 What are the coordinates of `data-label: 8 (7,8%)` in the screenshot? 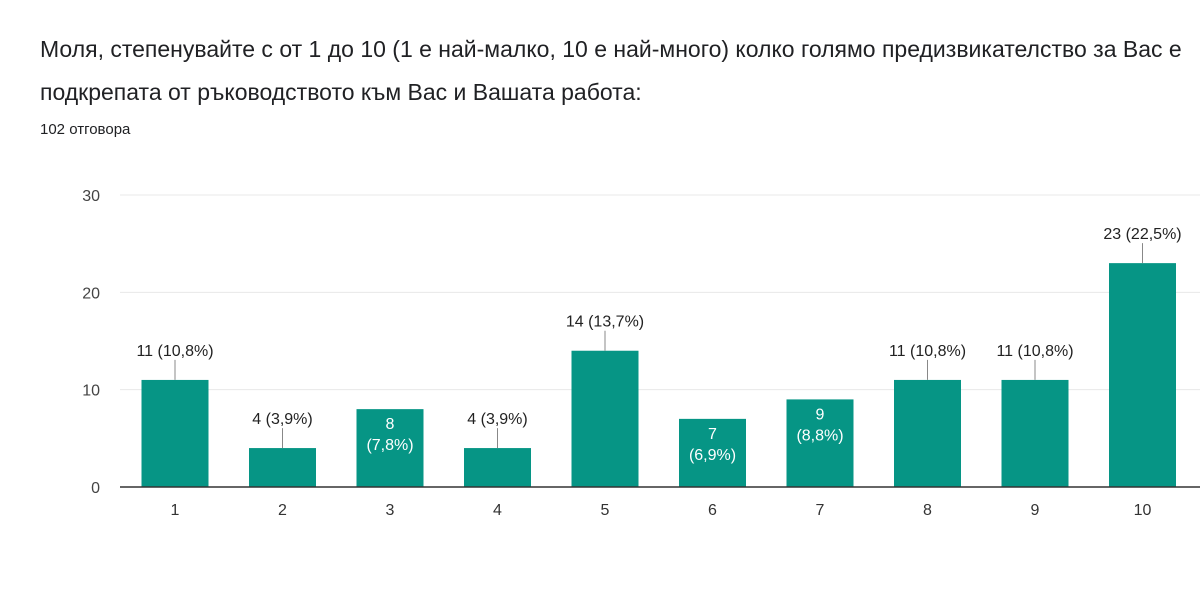 It's located at (389, 435).